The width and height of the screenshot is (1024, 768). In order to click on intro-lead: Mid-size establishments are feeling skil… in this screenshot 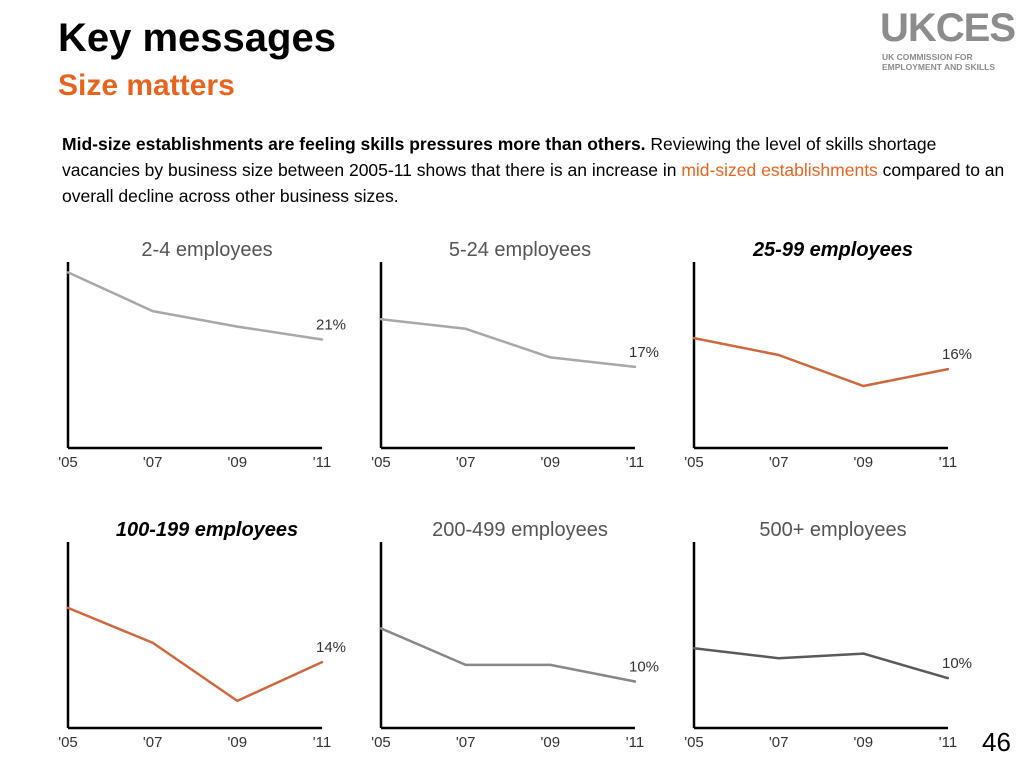, I will do `click(354, 144)`.